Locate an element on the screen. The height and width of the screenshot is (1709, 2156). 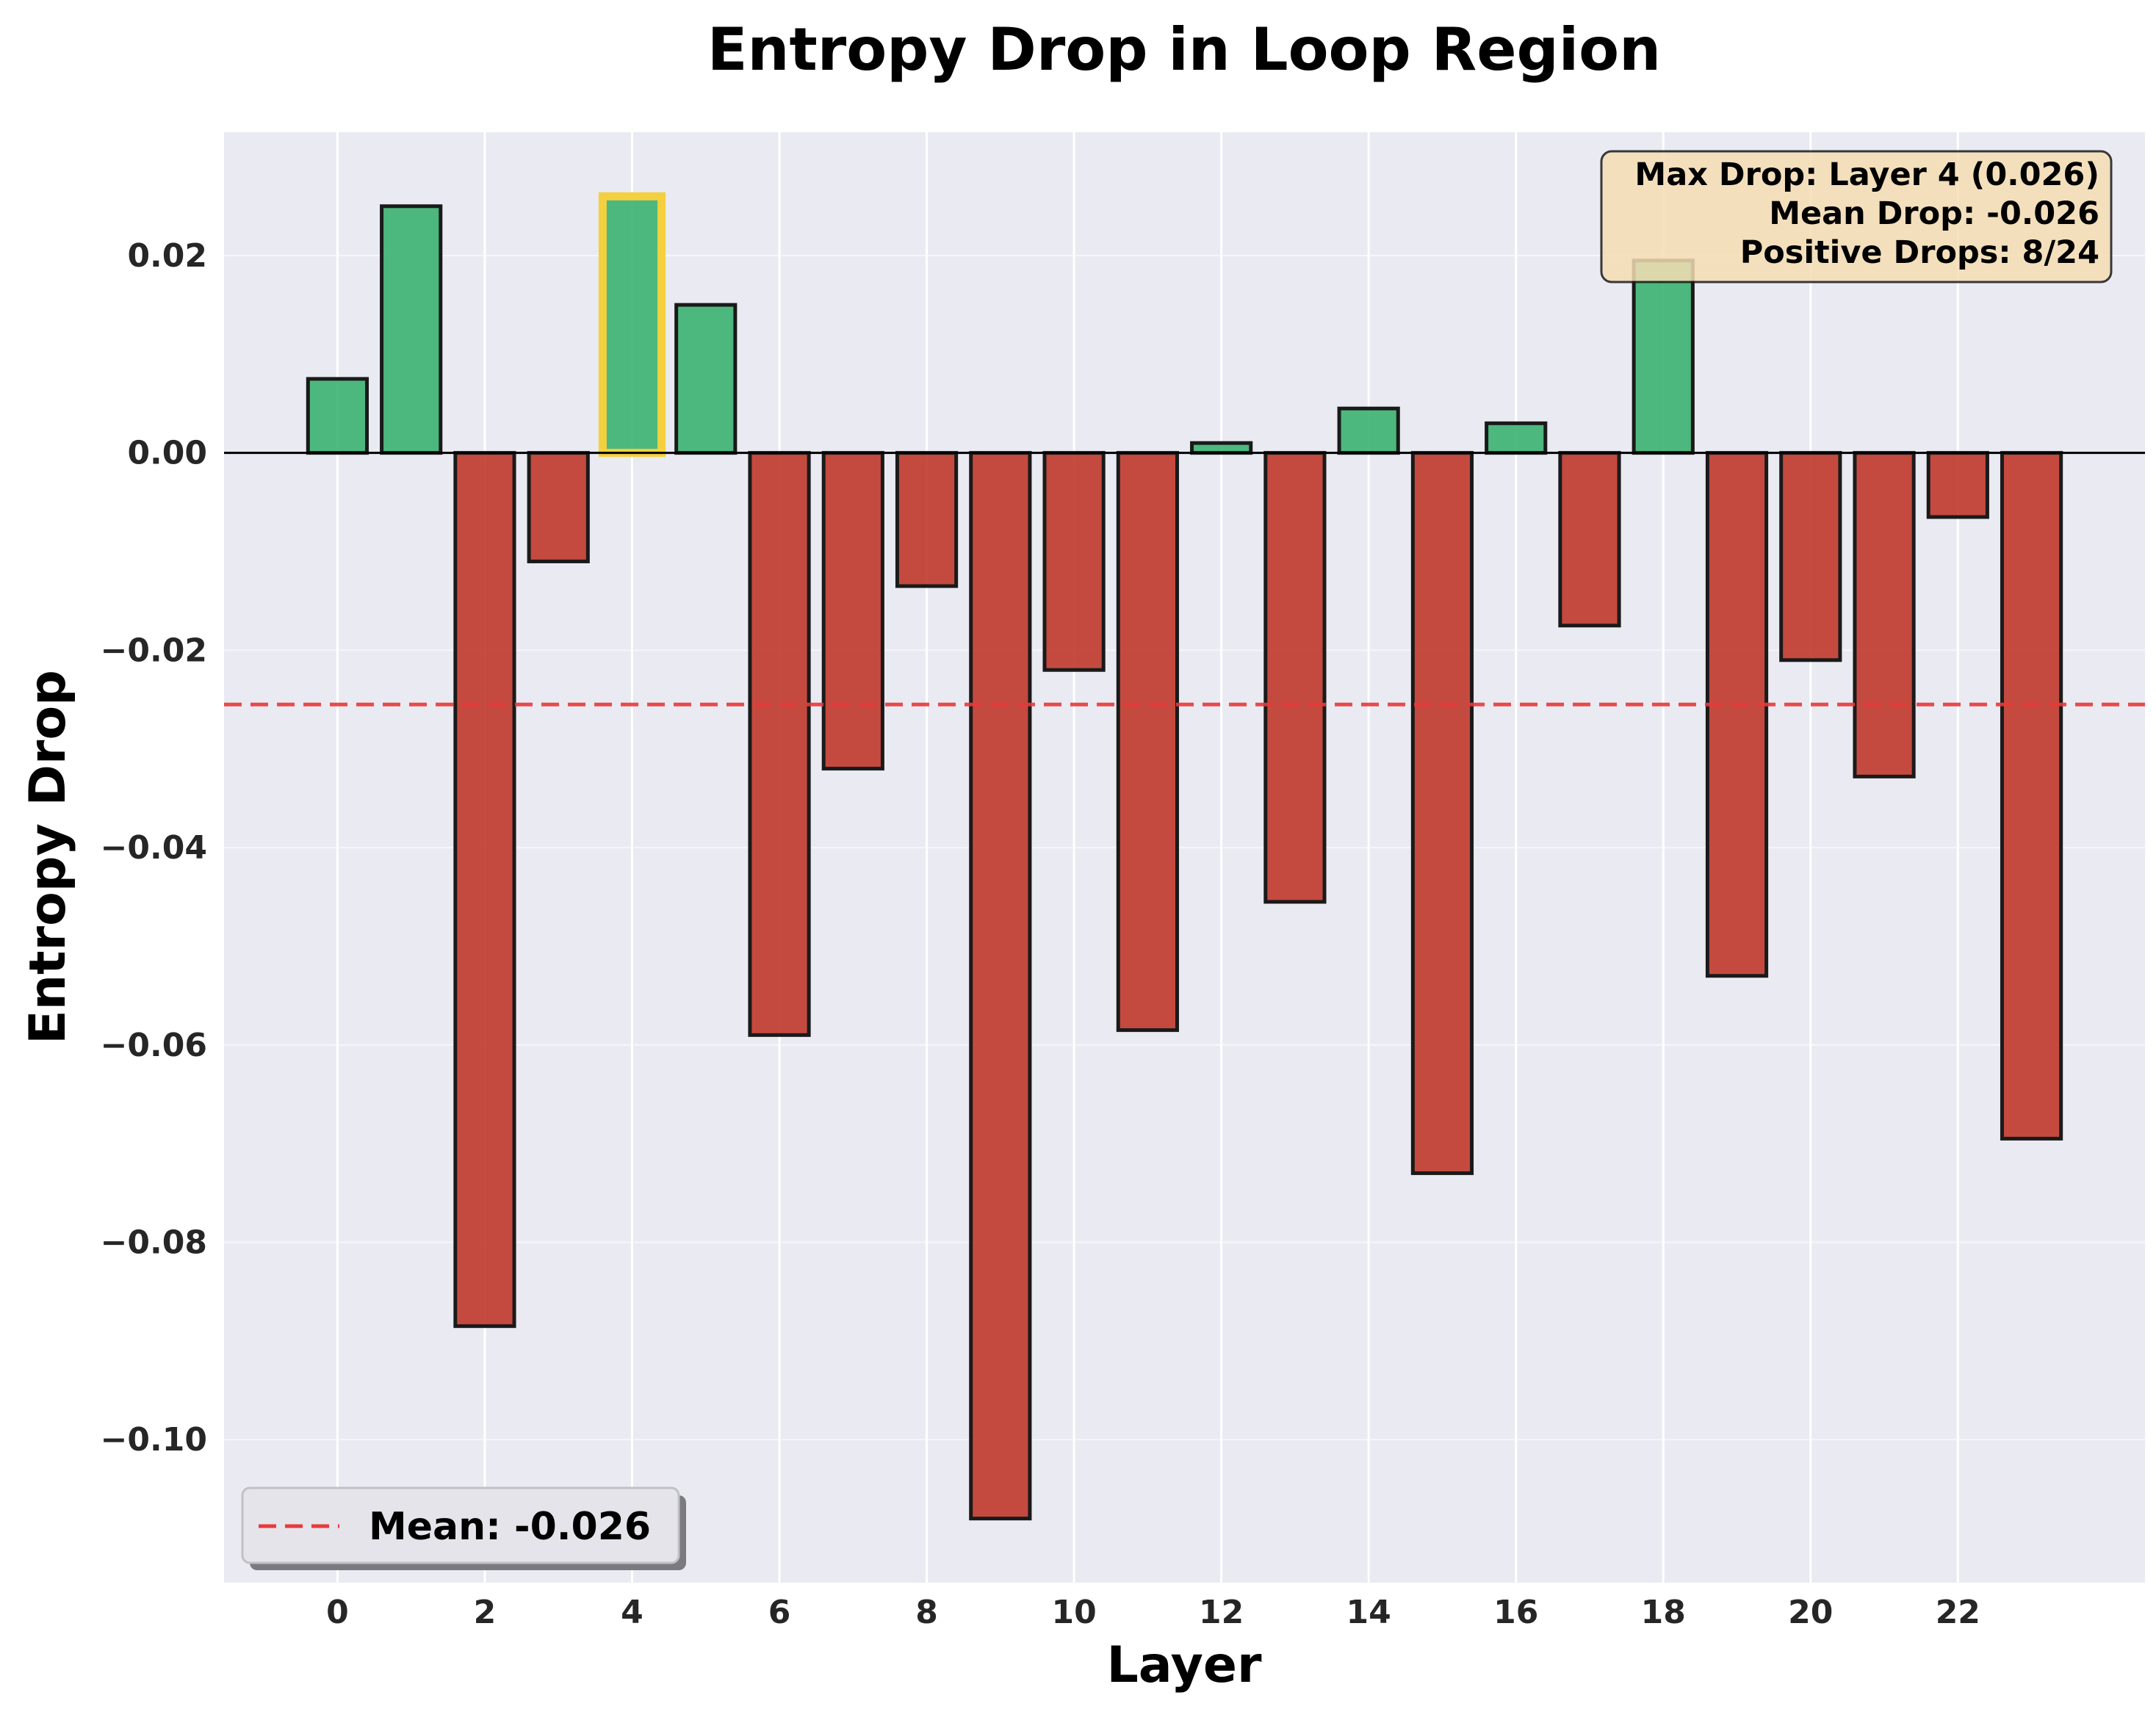
x-tick-label: 2 is located at coordinates (485, 1612).